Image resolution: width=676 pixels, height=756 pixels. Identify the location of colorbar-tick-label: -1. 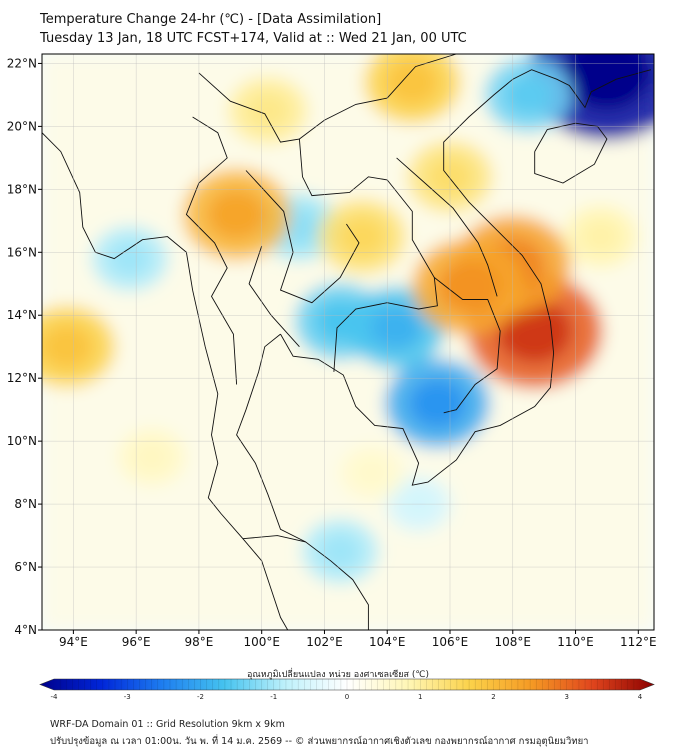
(273, 697).